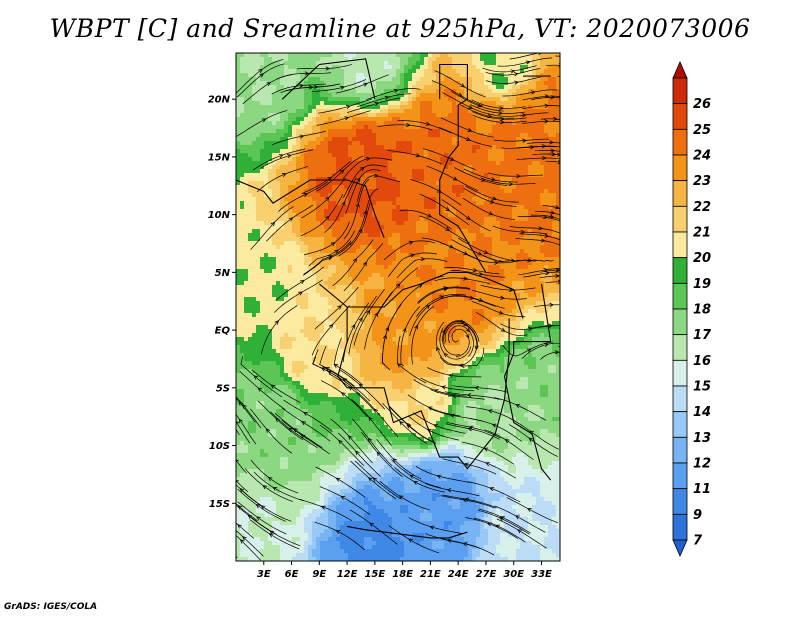  What do you see at coordinates (702, 464) in the screenshot?
I see `colorbar-label: 12` at bounding box center [702, 464].